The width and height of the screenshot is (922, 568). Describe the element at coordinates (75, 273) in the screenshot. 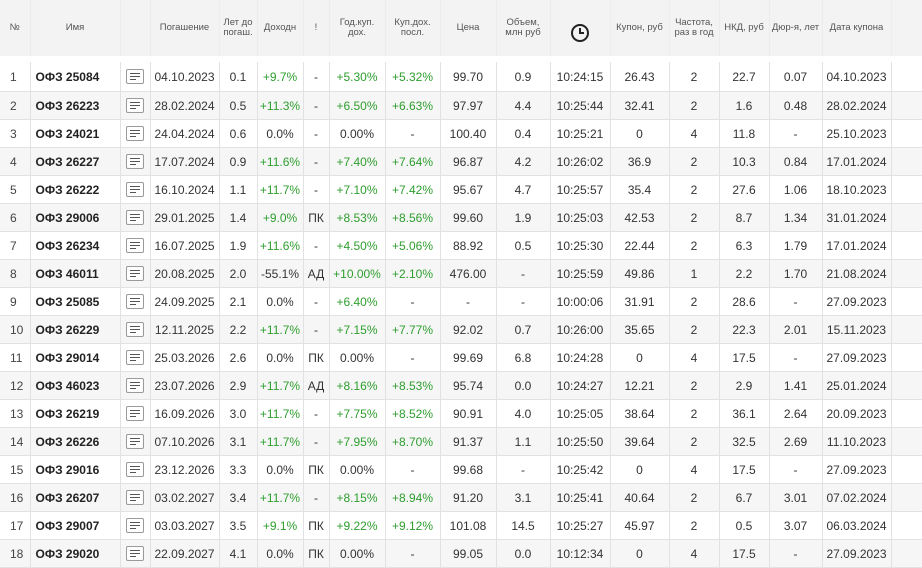

I see `cell-name: ОФЗ 46011` at that location.